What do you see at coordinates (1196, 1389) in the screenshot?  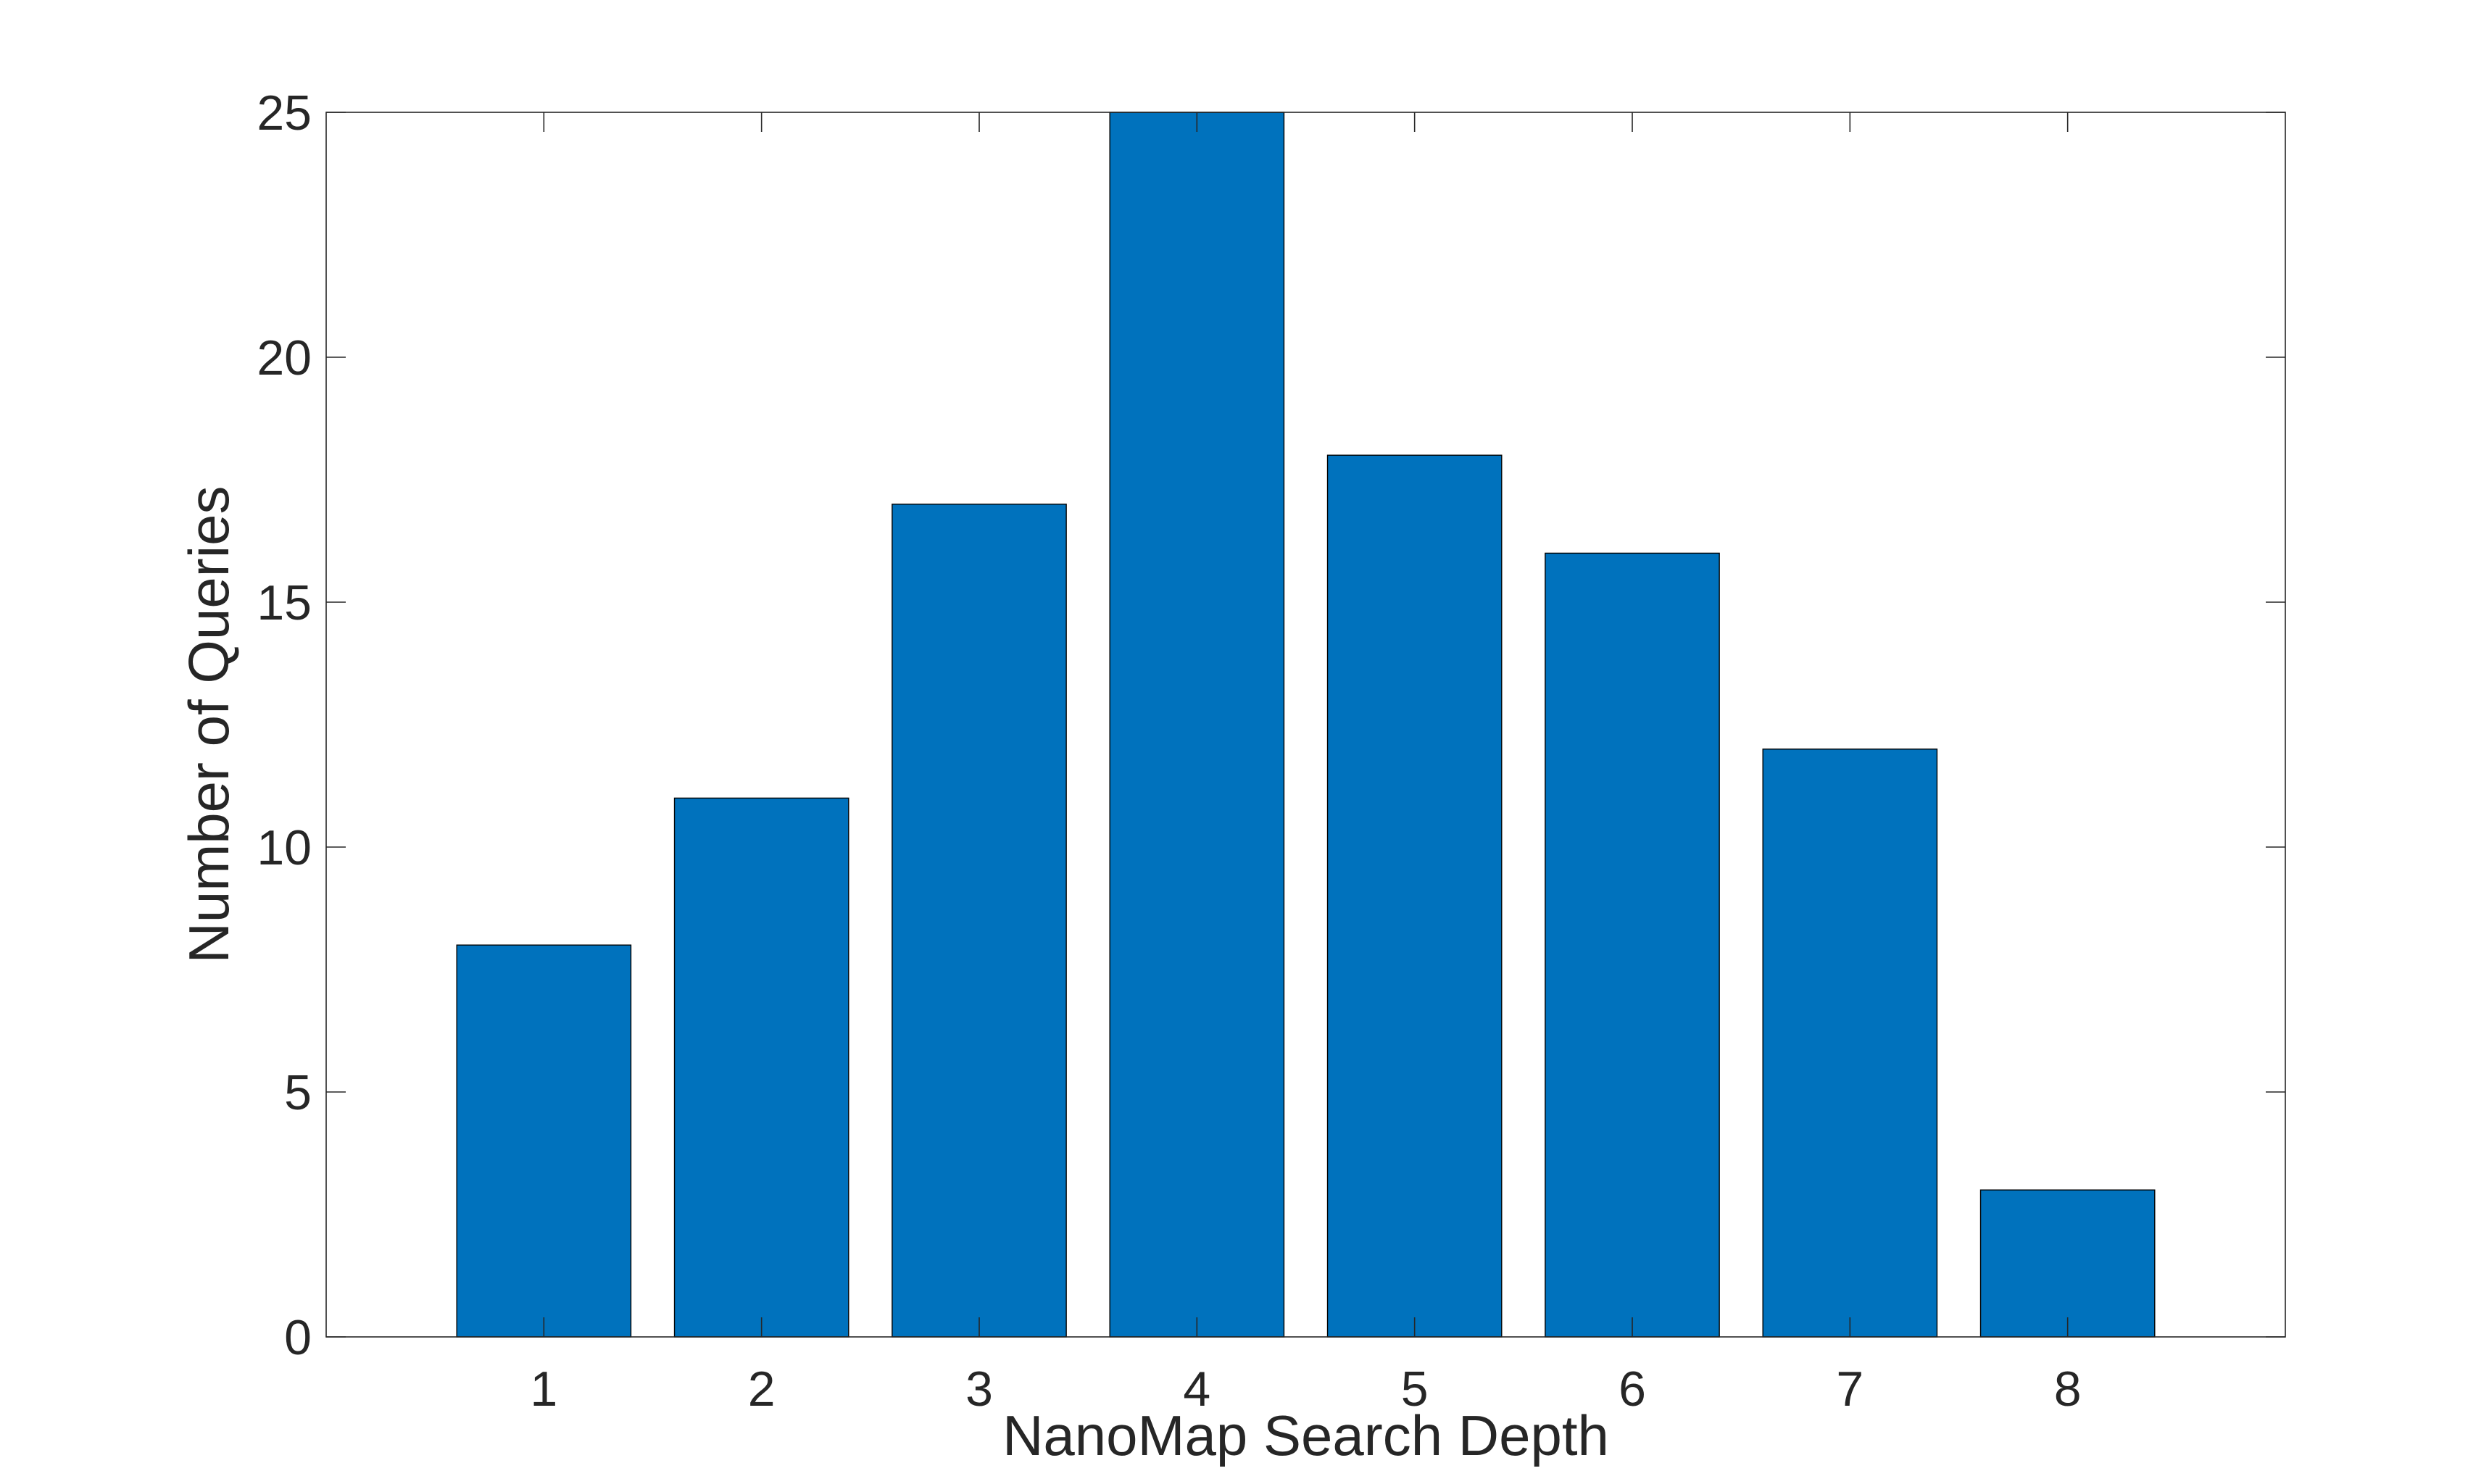 I see `x-tick-label-4: 4` at bounding box center [1196, 1389].